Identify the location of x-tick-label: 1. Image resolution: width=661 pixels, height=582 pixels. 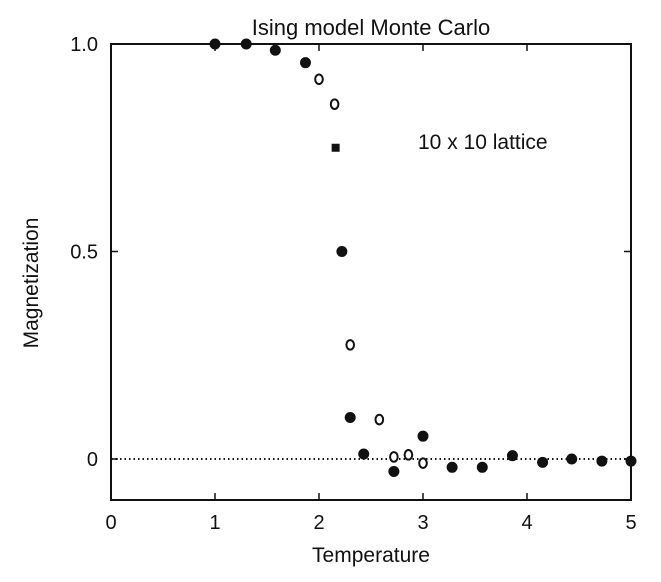
(214, 523).